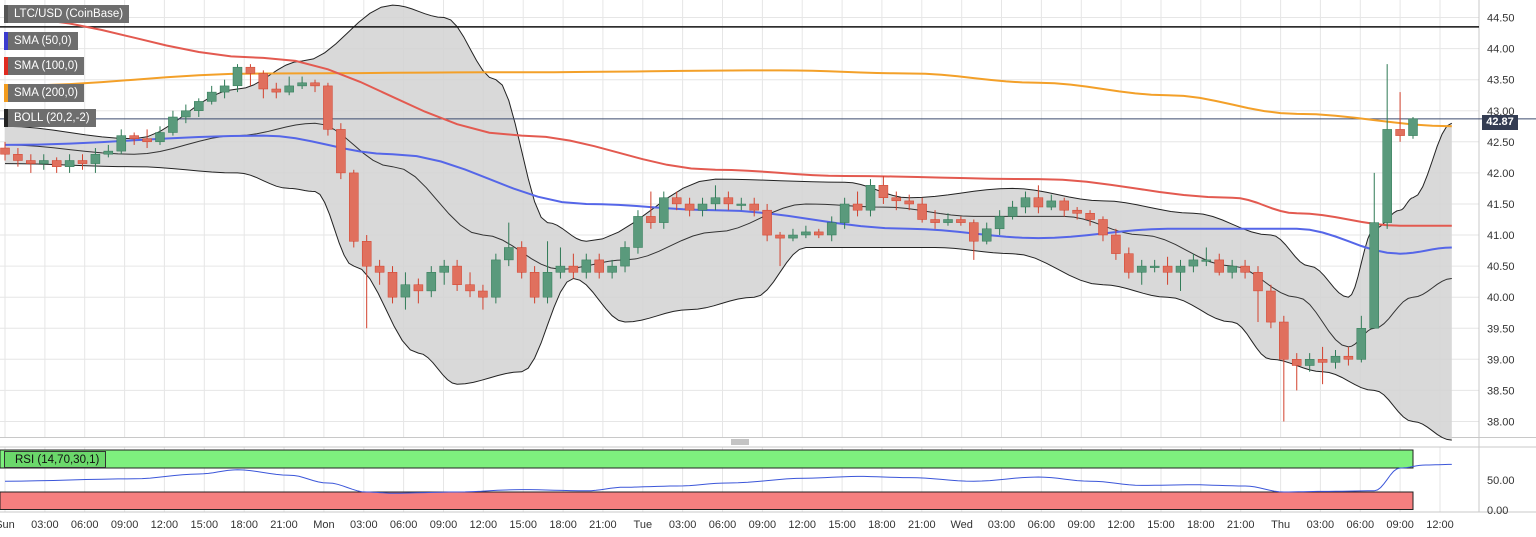 The image size is (1536, 537). Describe the element at coordinates (707, 459) in the screenshot. I see `rsi-overbought-zone` at that location.